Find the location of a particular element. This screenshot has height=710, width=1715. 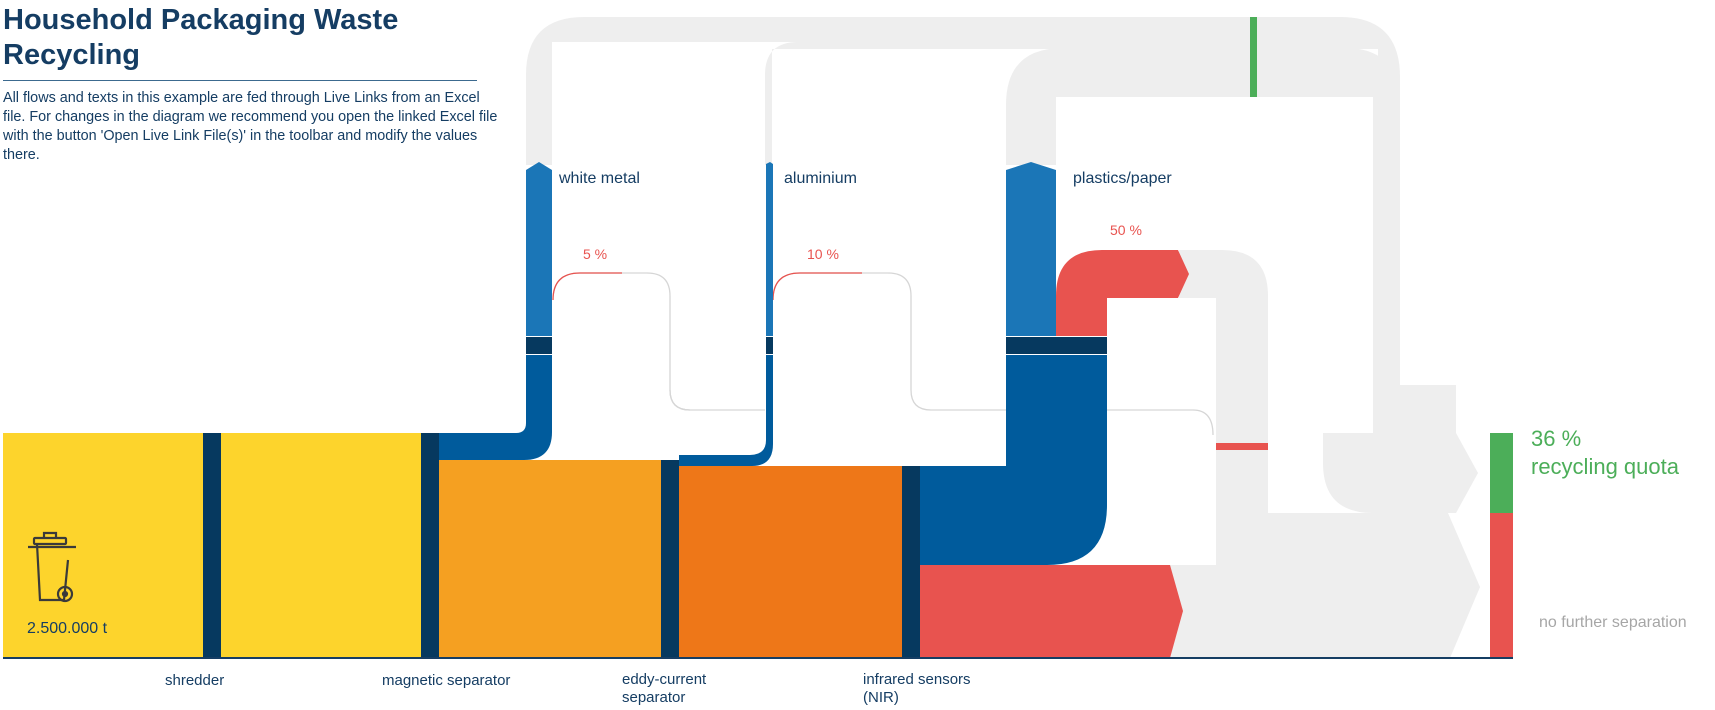

white-metal-reject-line is located at coordinates (658, 341).